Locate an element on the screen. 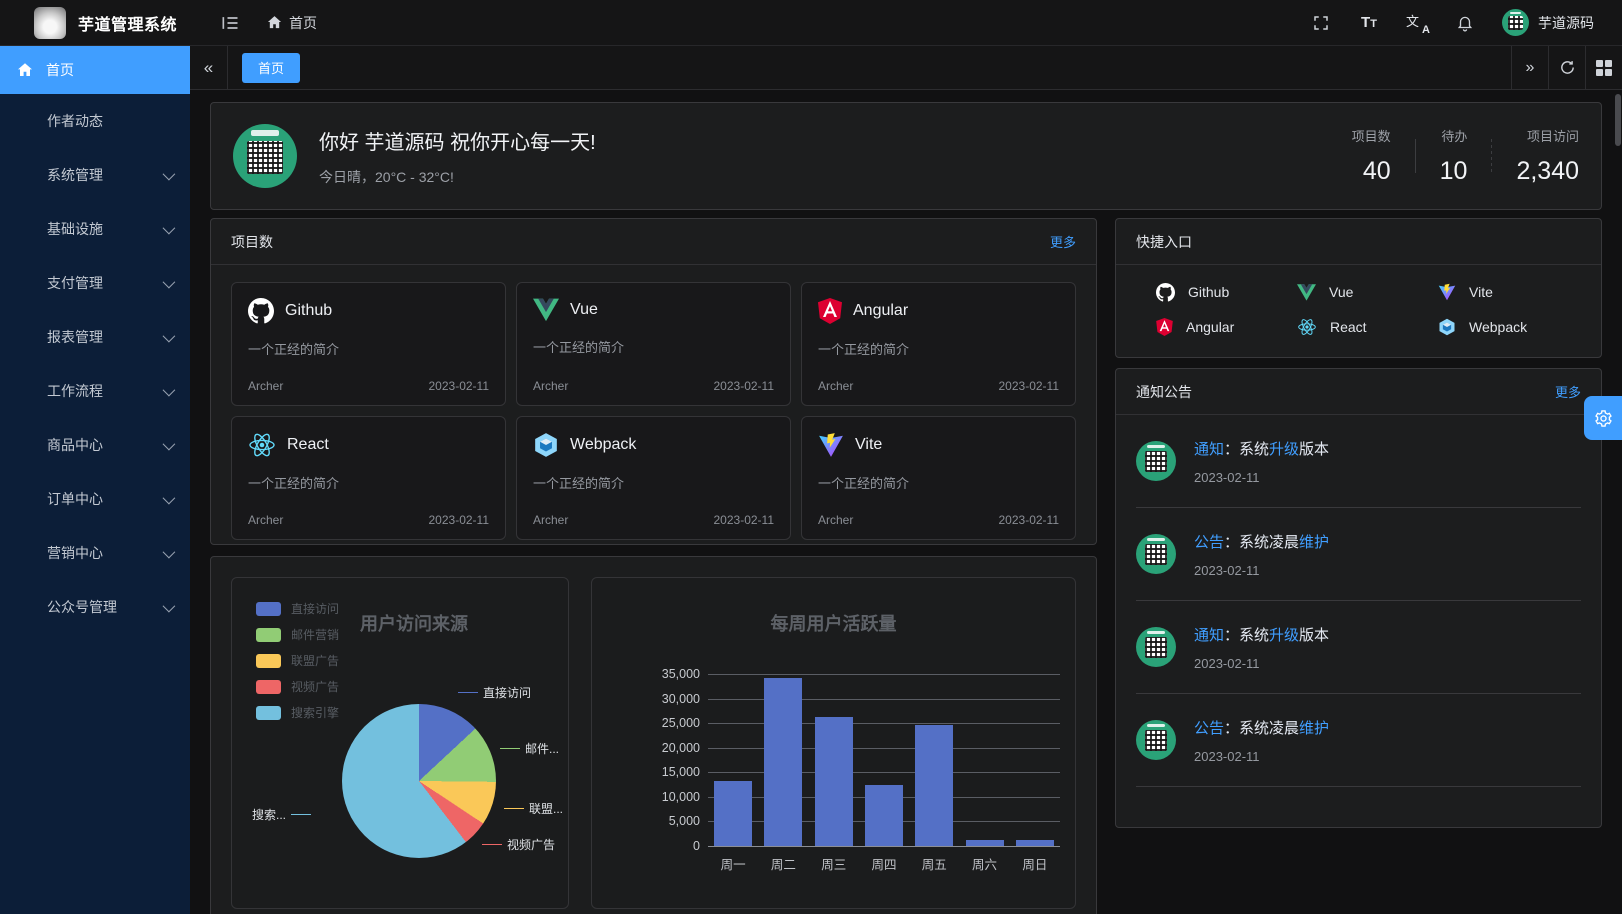 The image size is (1622, 914). gear-icon is located at coordinates (1603, 418).